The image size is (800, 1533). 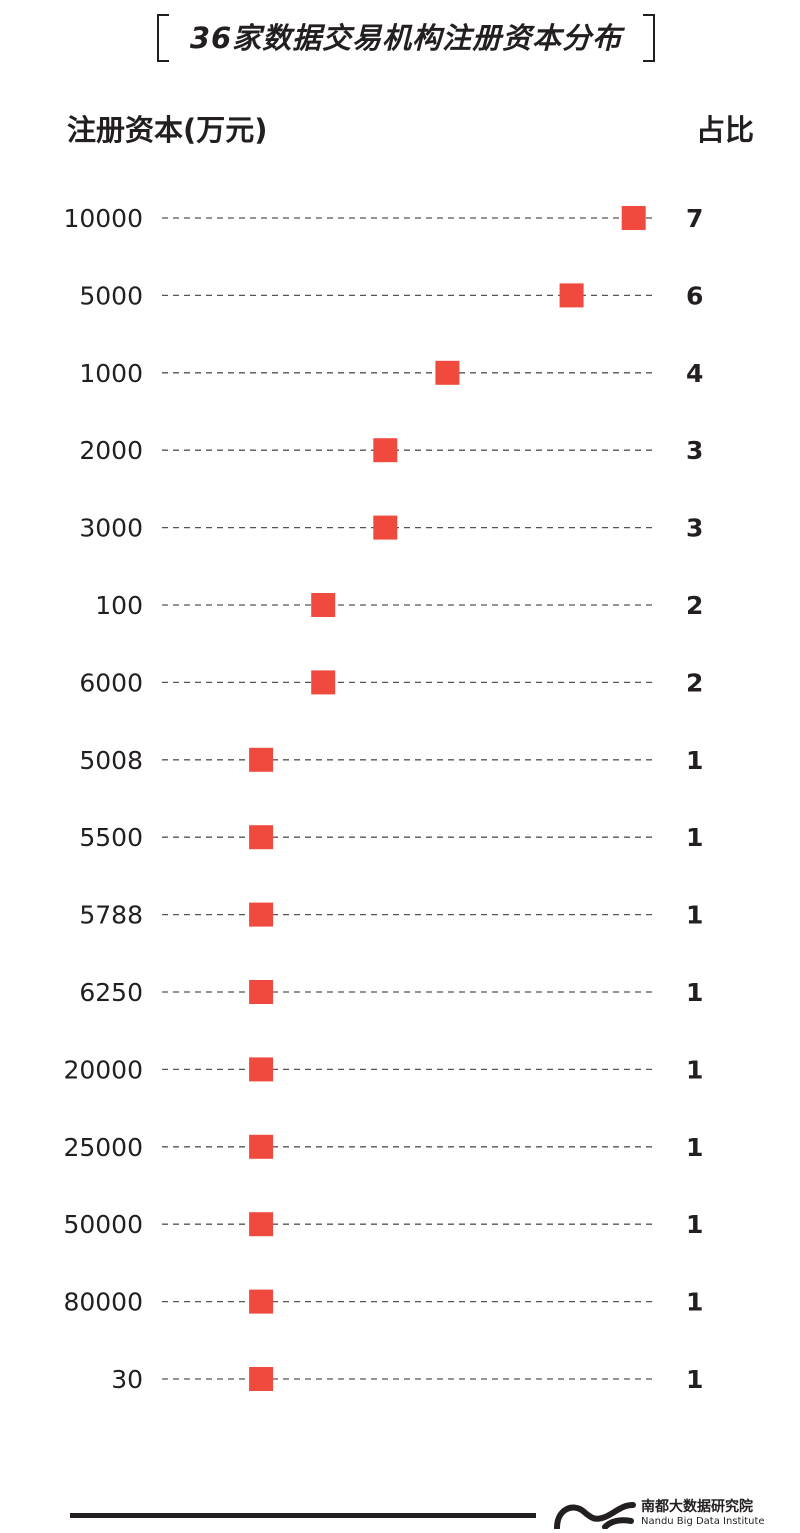 I want to click on value-column-label: 占比, so click(x=724, y=130).